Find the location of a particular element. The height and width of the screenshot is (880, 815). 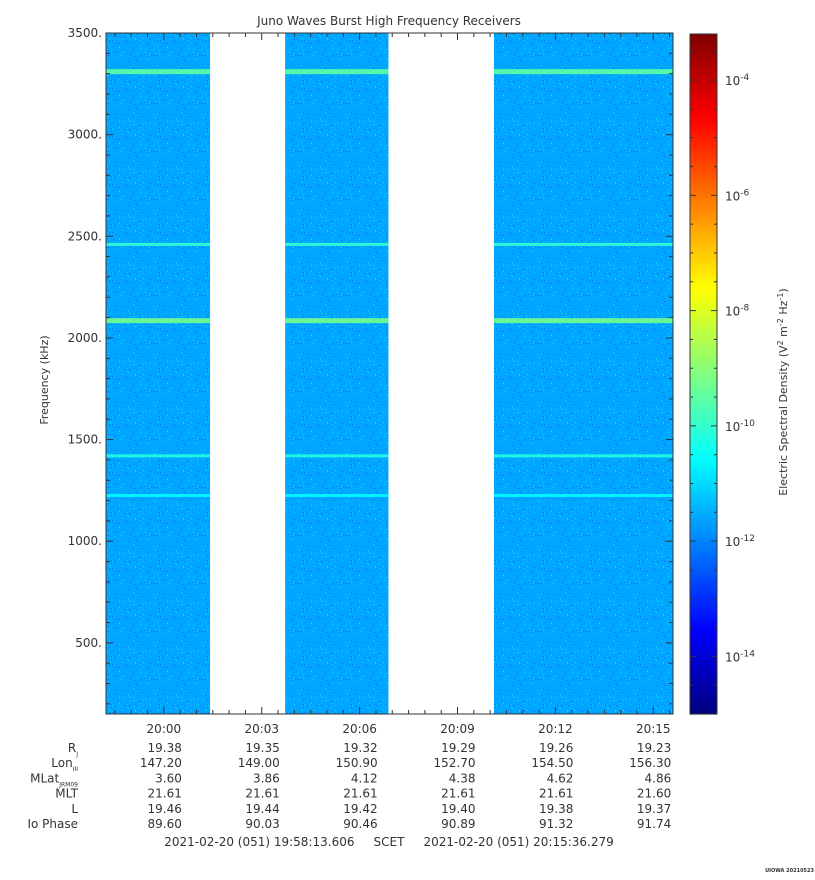

footer-tag: UIOWA 20210523 is located at coordinates (789, 871).